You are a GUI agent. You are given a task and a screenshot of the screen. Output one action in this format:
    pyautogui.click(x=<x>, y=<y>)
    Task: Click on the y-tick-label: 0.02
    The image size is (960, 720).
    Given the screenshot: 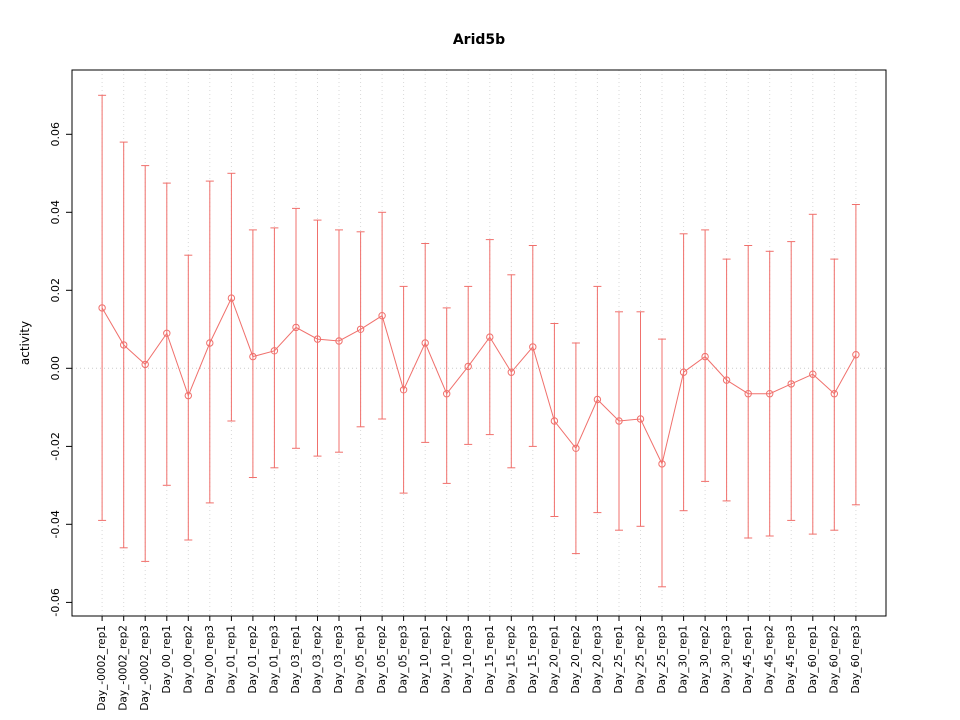 What is the action you would take?
    pyautogui.click(x=55, y=290)
    